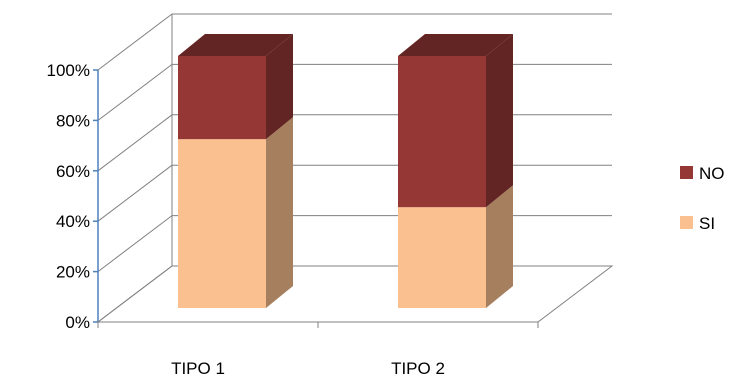 This screenshot has height=379, width=737. What do you see at coordinates (686, 172) in the screenshot?
I see `legend-swatch-no` at bounding box center [686, 172].